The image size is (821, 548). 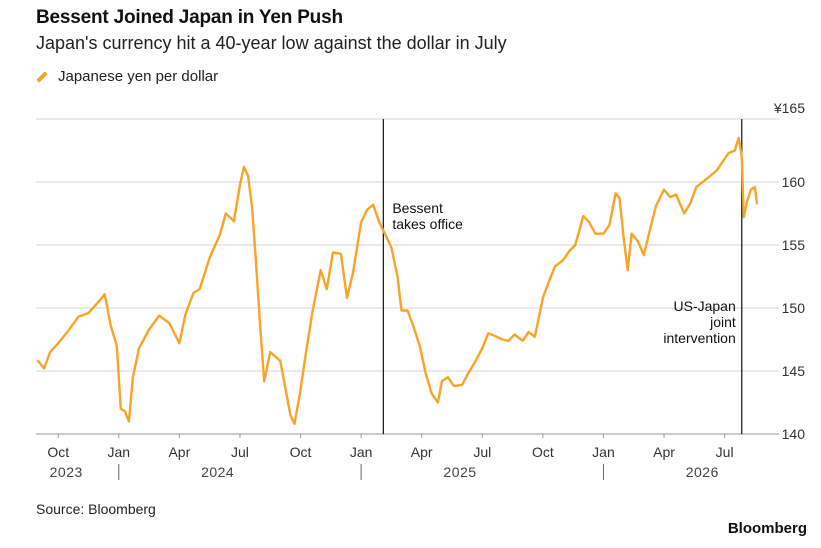 I want to click on year-label: 2026, so click(x=702, y=472).